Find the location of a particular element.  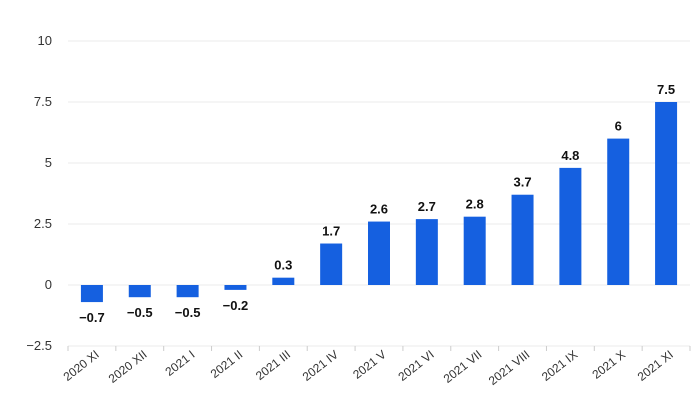

data-label: 0.3 is located at coordinates (283, 265).